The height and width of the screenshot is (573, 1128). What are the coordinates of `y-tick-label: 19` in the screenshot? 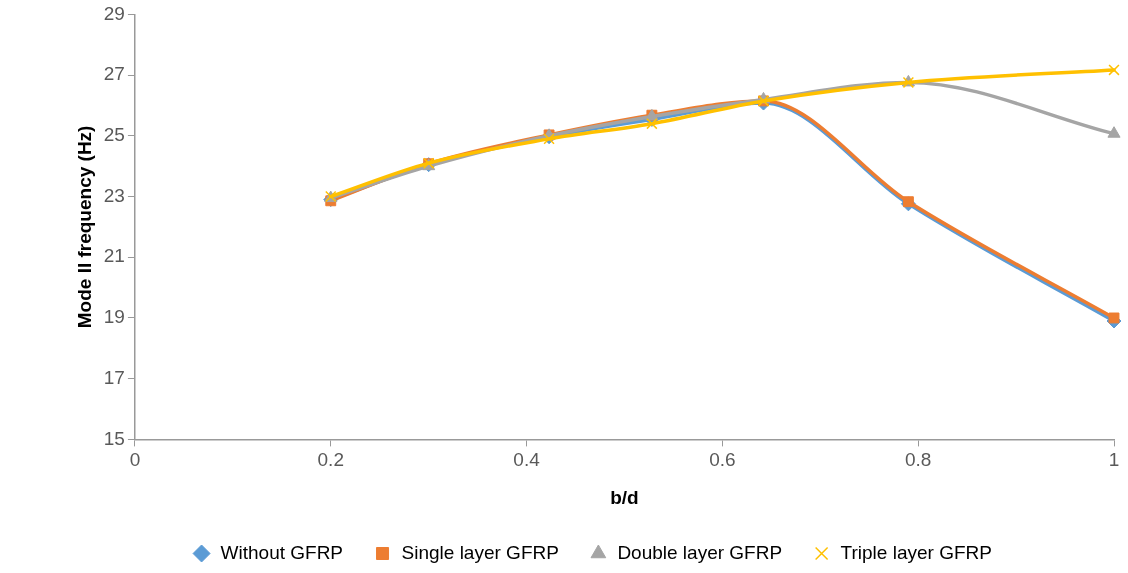 It's located at (114, 317).